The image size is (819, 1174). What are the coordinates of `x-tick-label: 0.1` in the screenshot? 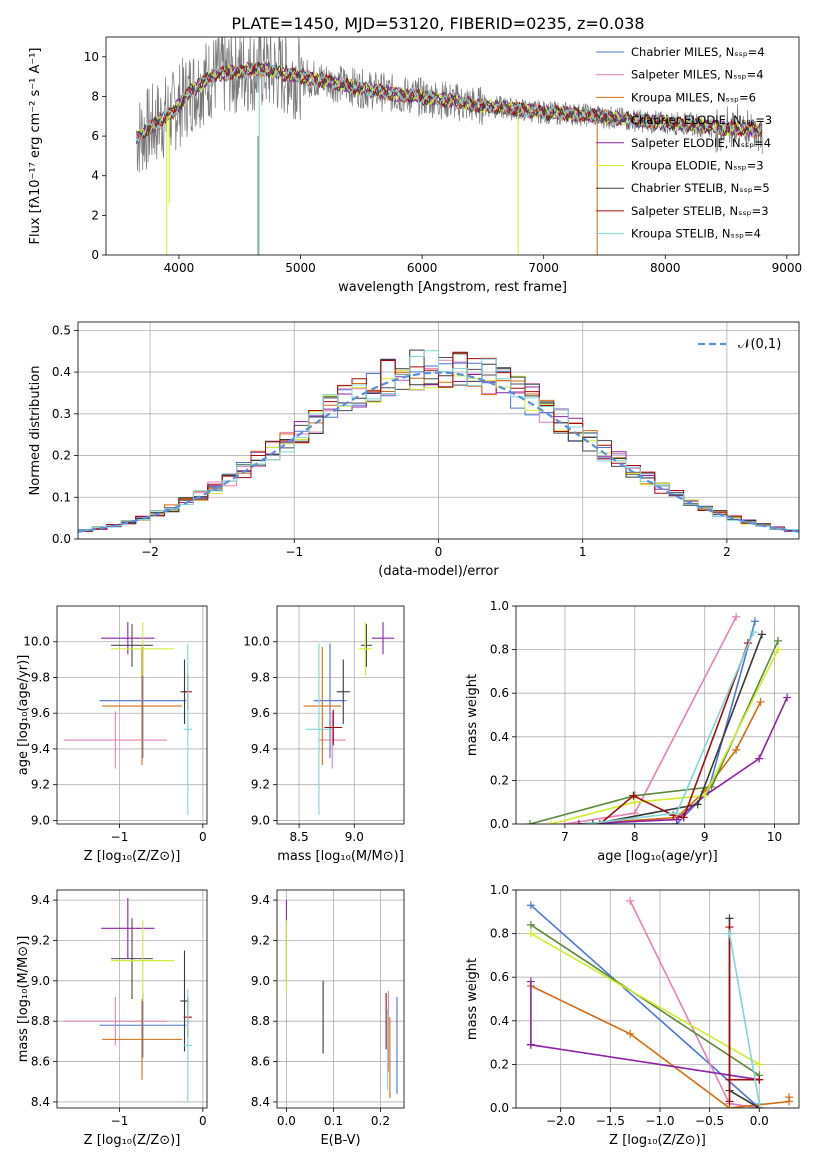 It's located at (333, 1121).